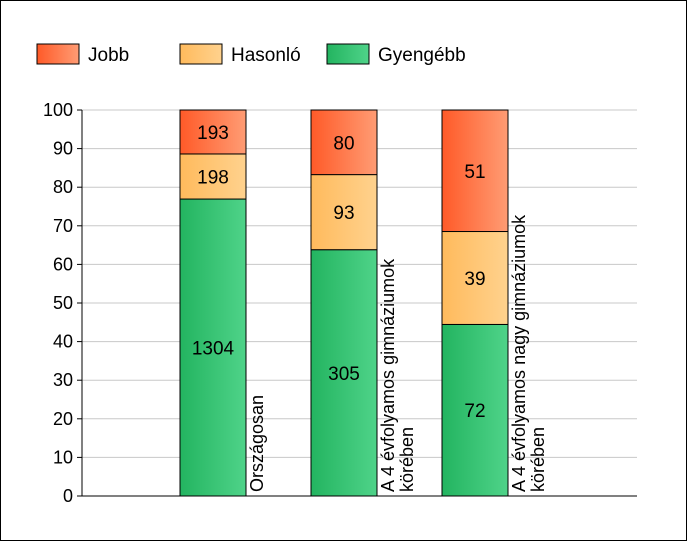  I want to click on data-label-hasonló-2: 39, so click(474, 279).